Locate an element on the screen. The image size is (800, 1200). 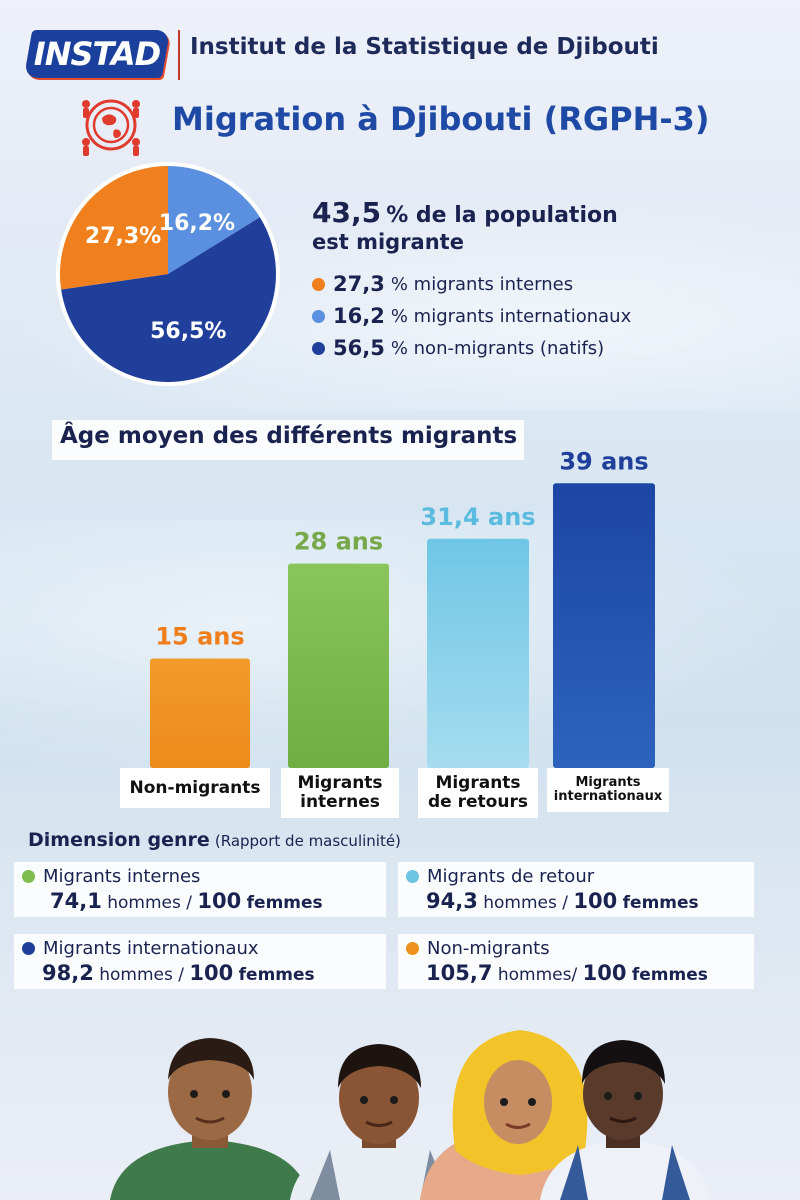
pie-slice-label: 16,2% is located at coordinates (197, 223).